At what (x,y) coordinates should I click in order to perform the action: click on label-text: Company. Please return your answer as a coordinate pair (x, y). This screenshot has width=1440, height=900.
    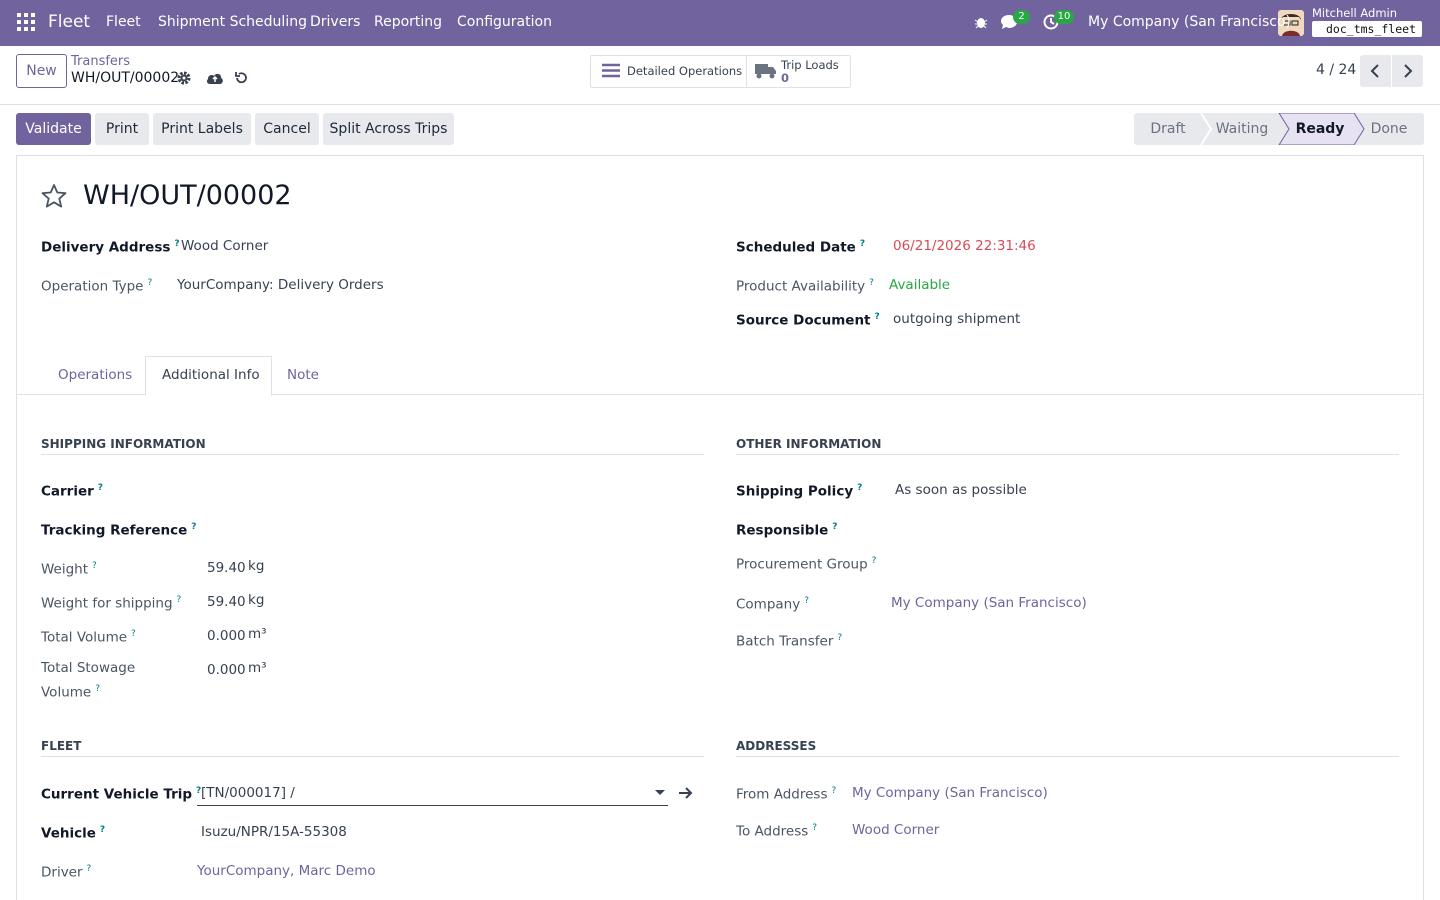
    Looking at the image, I should click on (768, 604).